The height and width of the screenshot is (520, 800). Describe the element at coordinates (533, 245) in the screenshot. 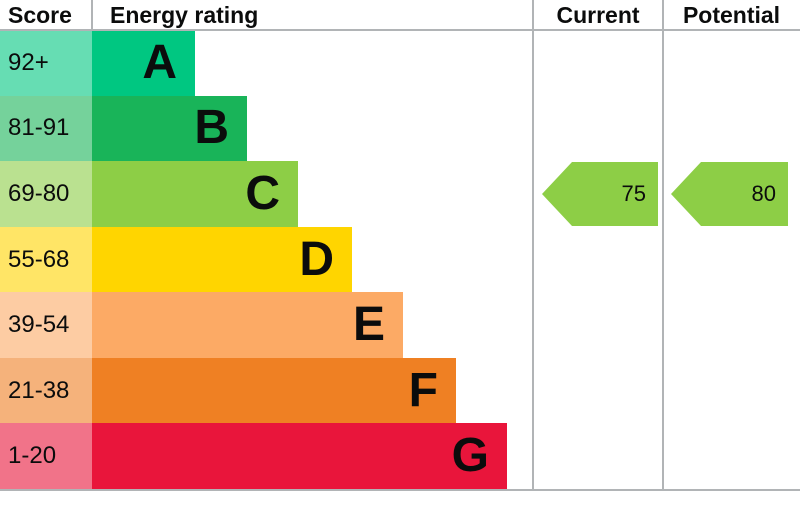

I see `current-column-divider` at that location.